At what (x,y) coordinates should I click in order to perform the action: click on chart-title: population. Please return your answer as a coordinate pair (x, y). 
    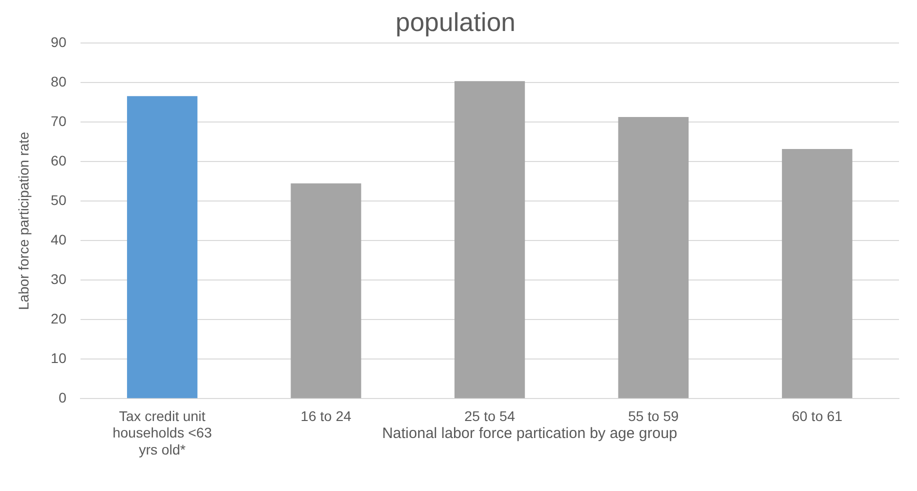
    Looking at the image, I should click on (456, 21).